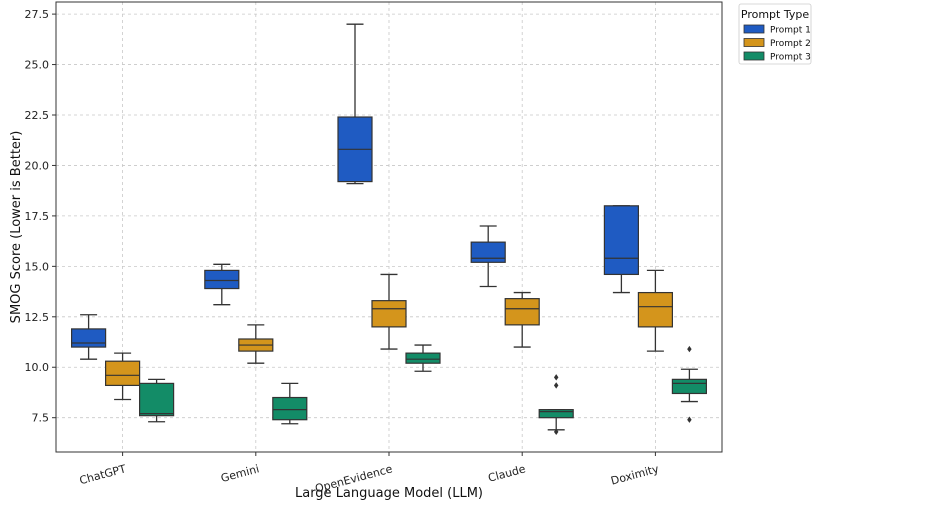 This screenshot has width=936, height=510. Describe the element at coordinates (37, 317) in the screenshot. I see `y-tick-label: 12.5` at that location.